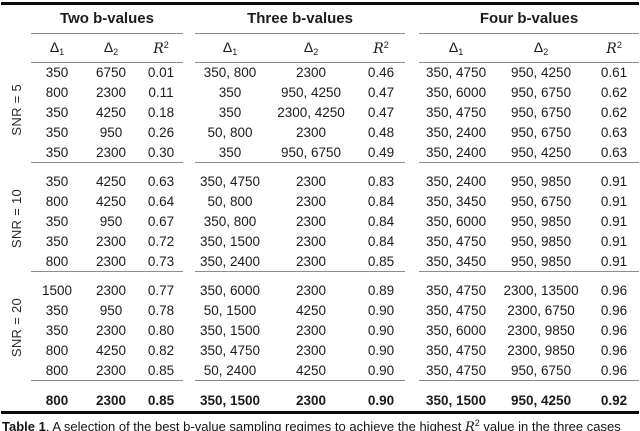  I want to click on data-cell: 0.84, so click(381, 221).